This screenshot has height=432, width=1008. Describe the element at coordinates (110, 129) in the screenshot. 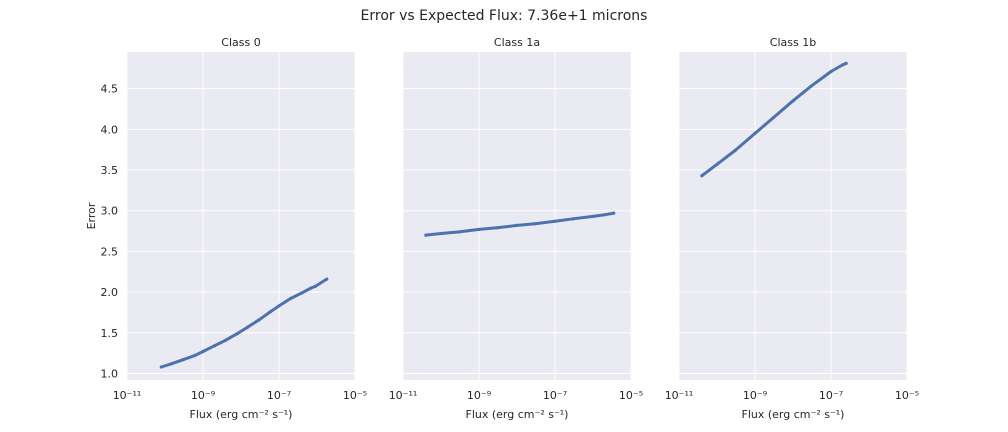

I see `y-tick-label: 4.0` at that location.